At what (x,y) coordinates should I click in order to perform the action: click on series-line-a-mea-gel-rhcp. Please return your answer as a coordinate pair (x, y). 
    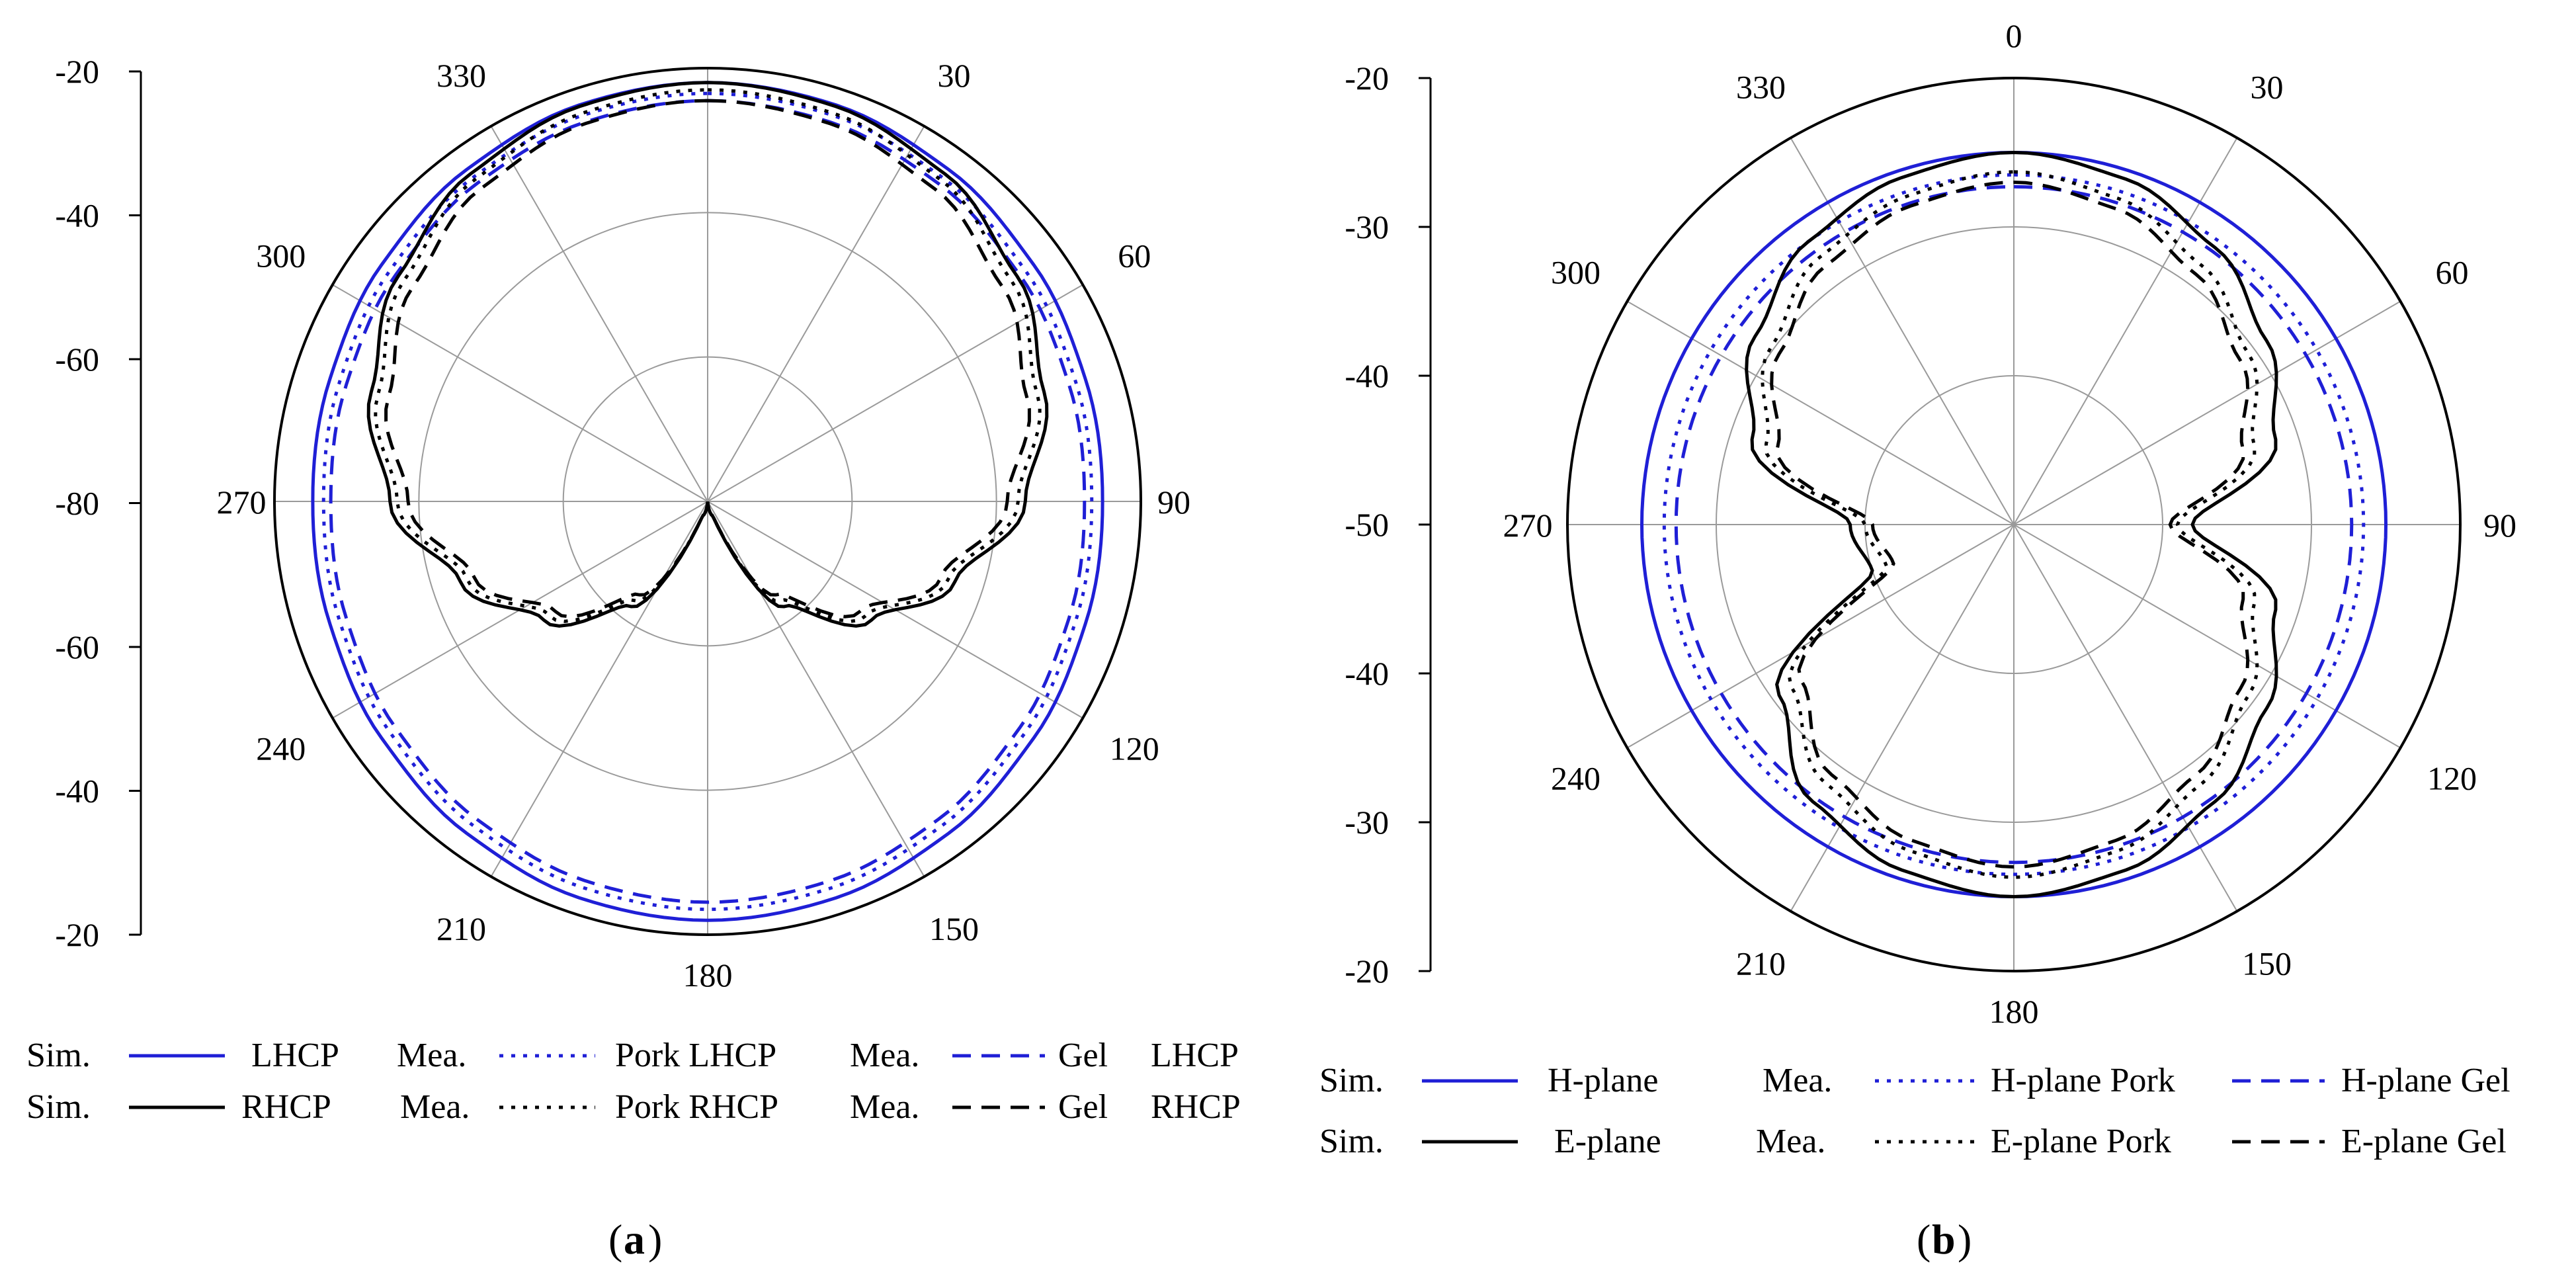
    Looking at the image, I should click on (707, 359).